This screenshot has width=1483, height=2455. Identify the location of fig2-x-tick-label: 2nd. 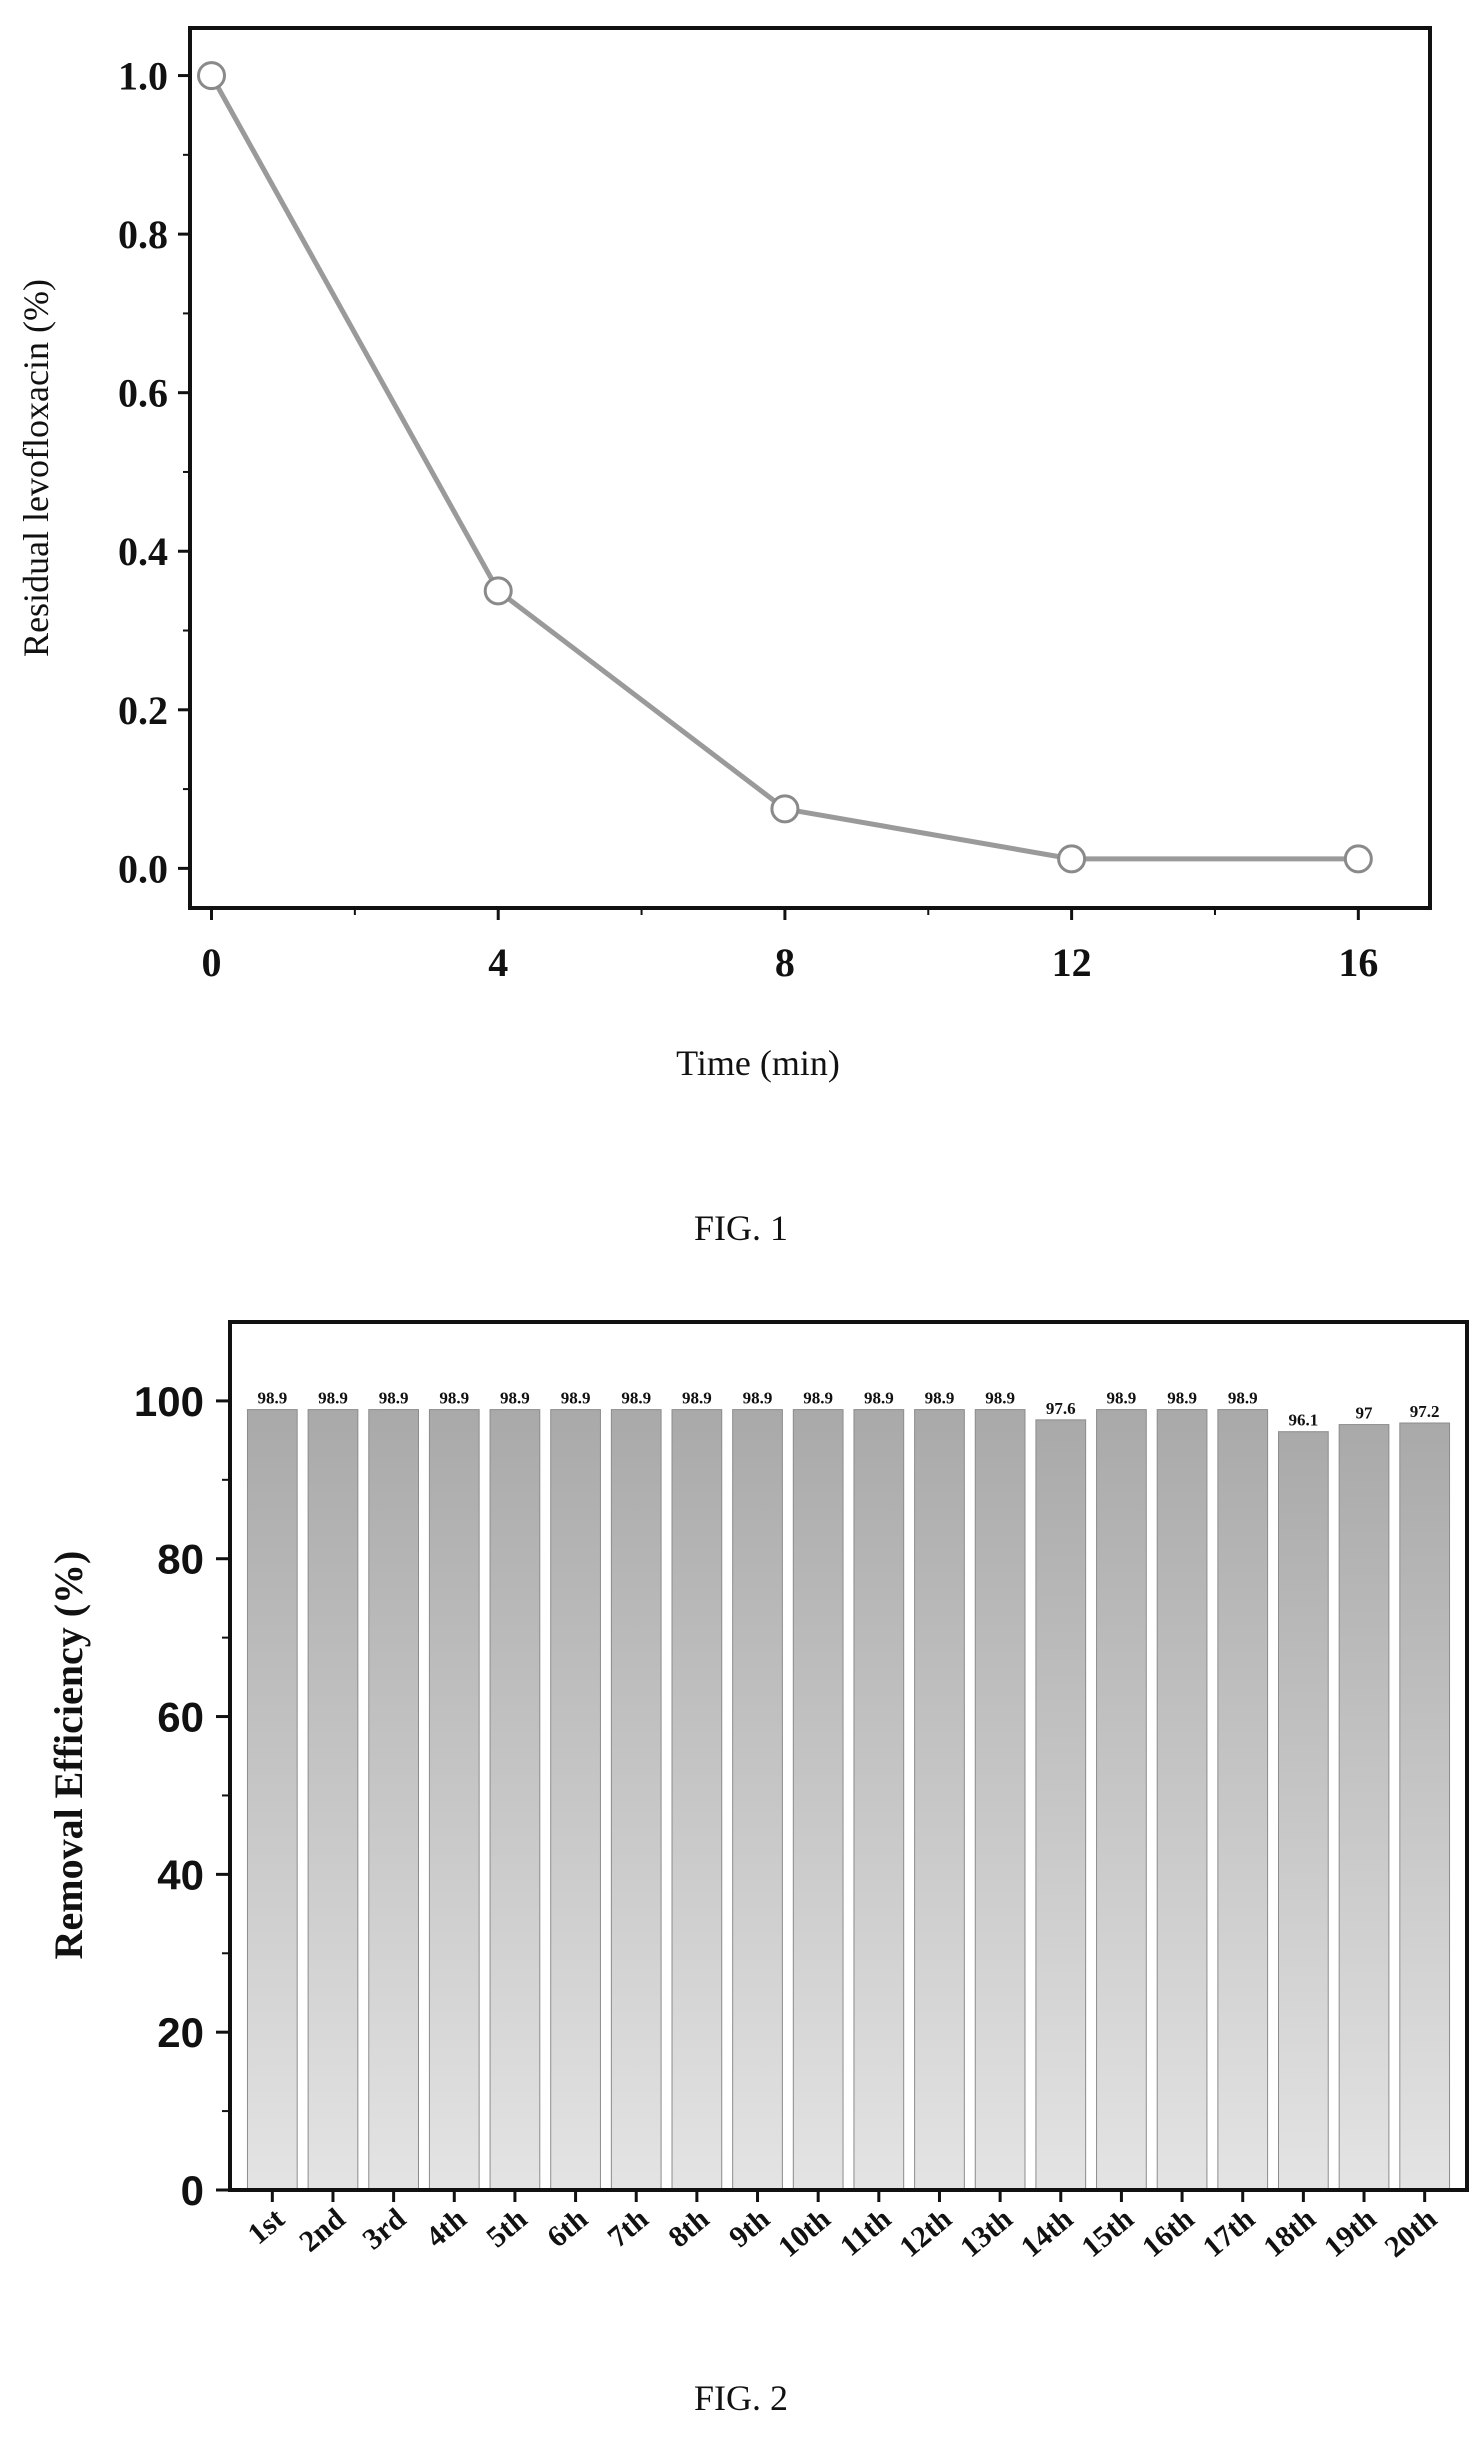
(322, 2230).